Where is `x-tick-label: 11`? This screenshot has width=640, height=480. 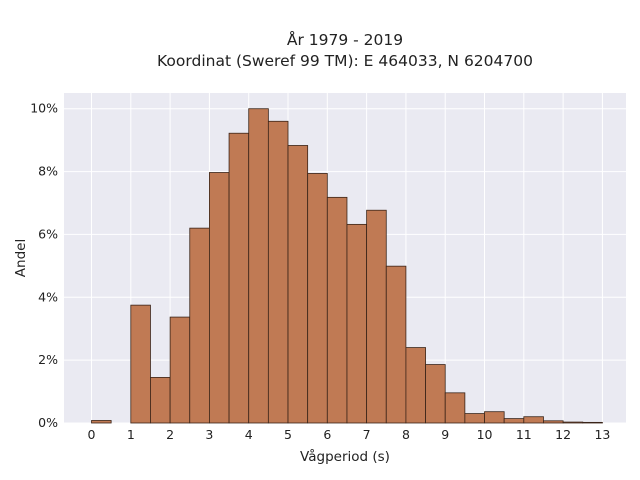 x-tick-label: 11 is located at coordinates (524, 434).